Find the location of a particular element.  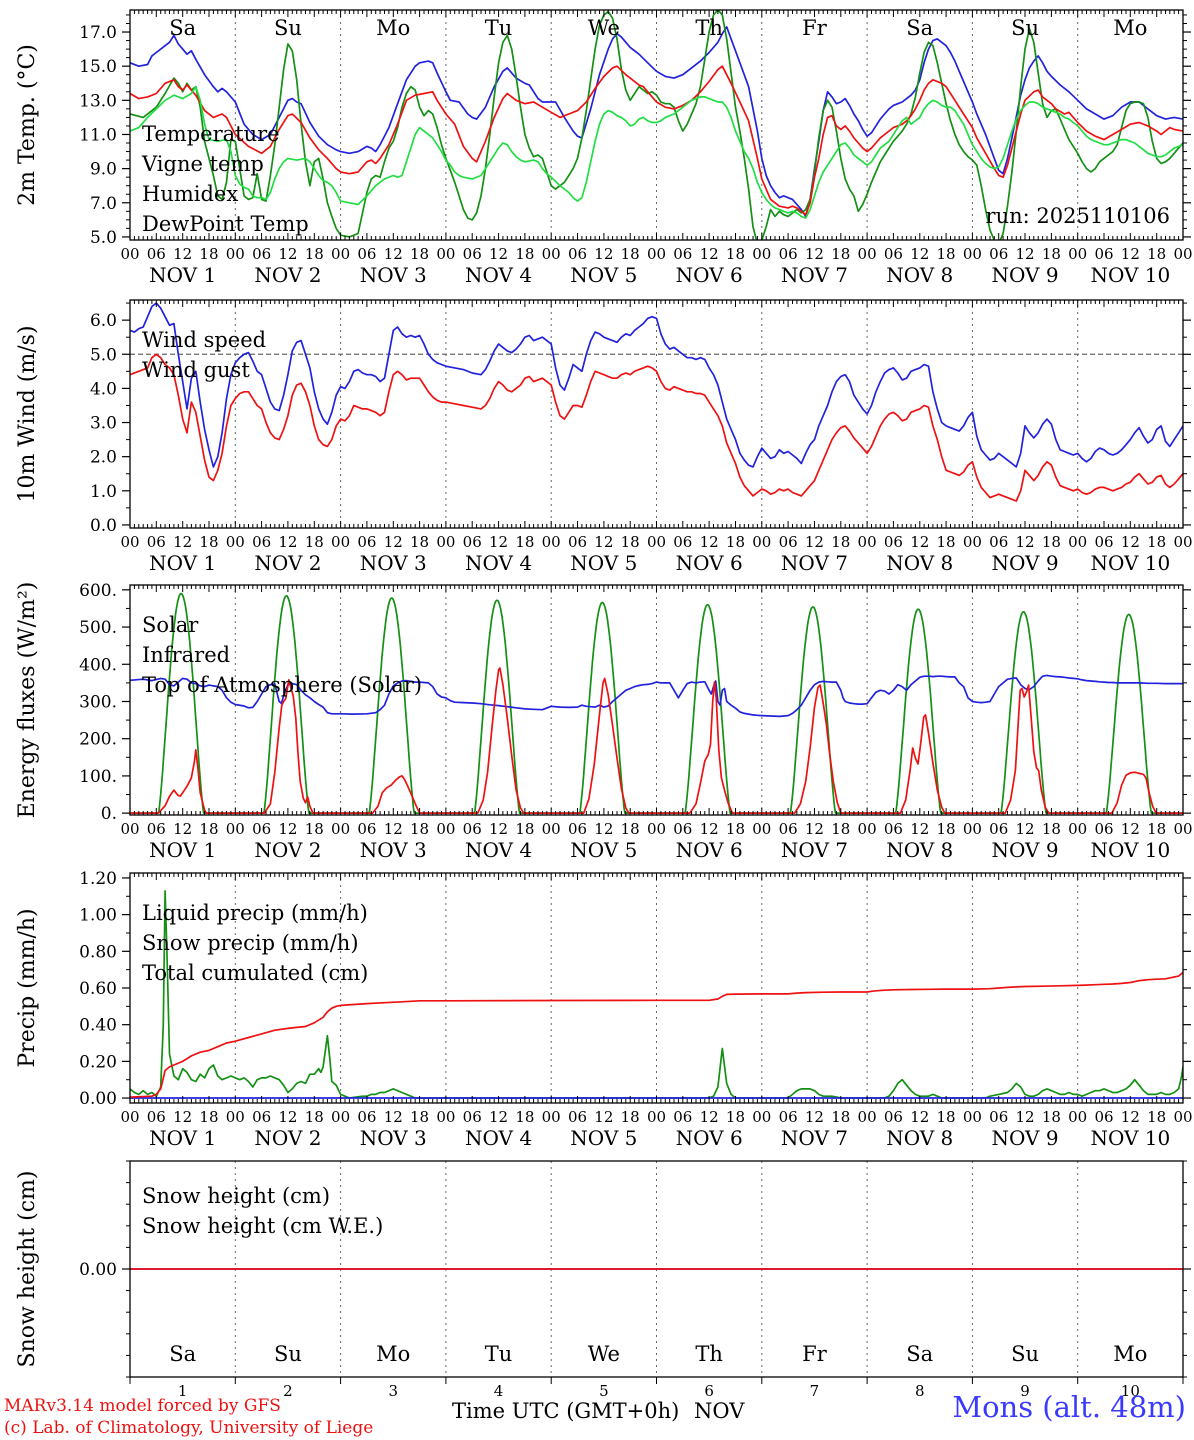

y-axis-title-temperature: 2m Temp. (°C) is located at coordinates (27, 125).